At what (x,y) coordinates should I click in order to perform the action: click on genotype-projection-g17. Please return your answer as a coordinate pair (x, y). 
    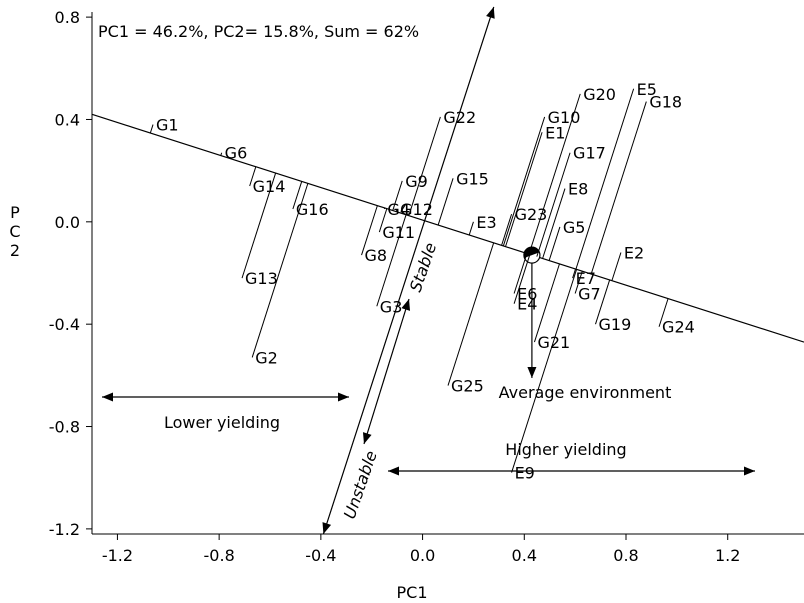
    Looking at the image, I should click on (553, 204).